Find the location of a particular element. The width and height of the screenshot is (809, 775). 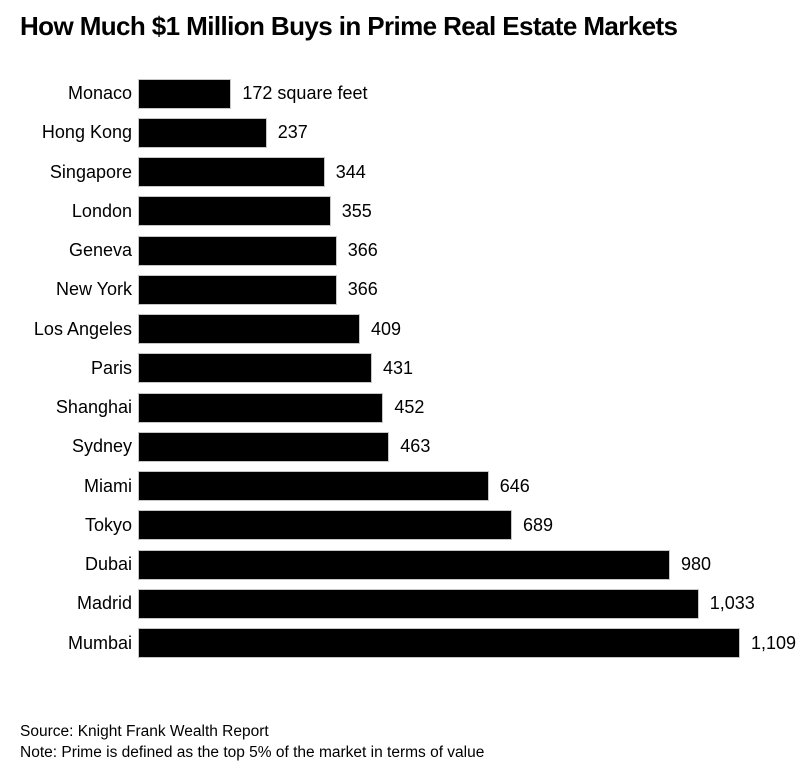

category-label: Mumbai is located at coordinates (99, 642).